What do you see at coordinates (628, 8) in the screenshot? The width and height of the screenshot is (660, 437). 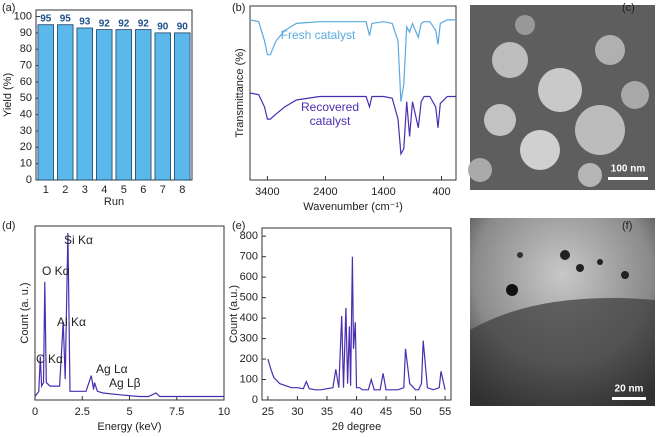 I see `panel-label: (c)` at bounding box center [628, 8].